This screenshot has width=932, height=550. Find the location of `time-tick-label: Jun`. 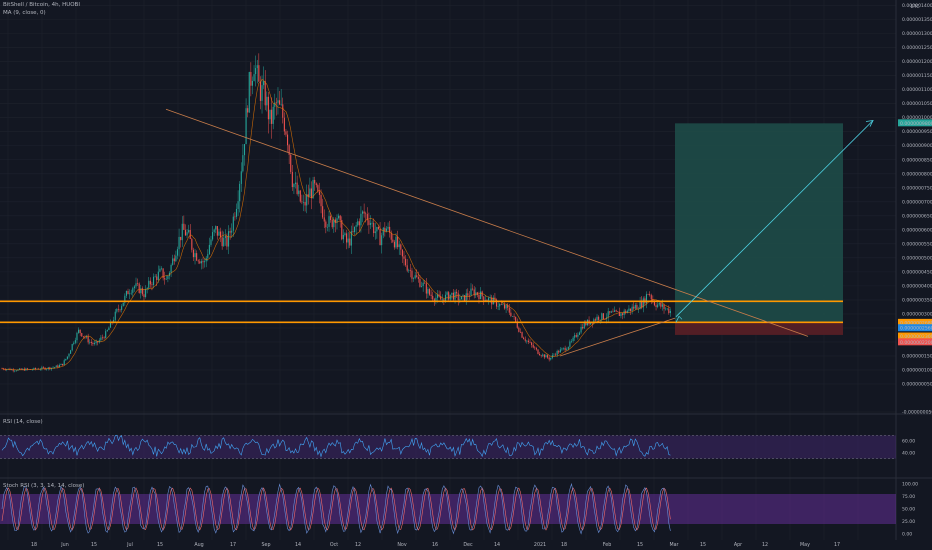

time-tick-label: Jun is located at coordinates (64, 545).